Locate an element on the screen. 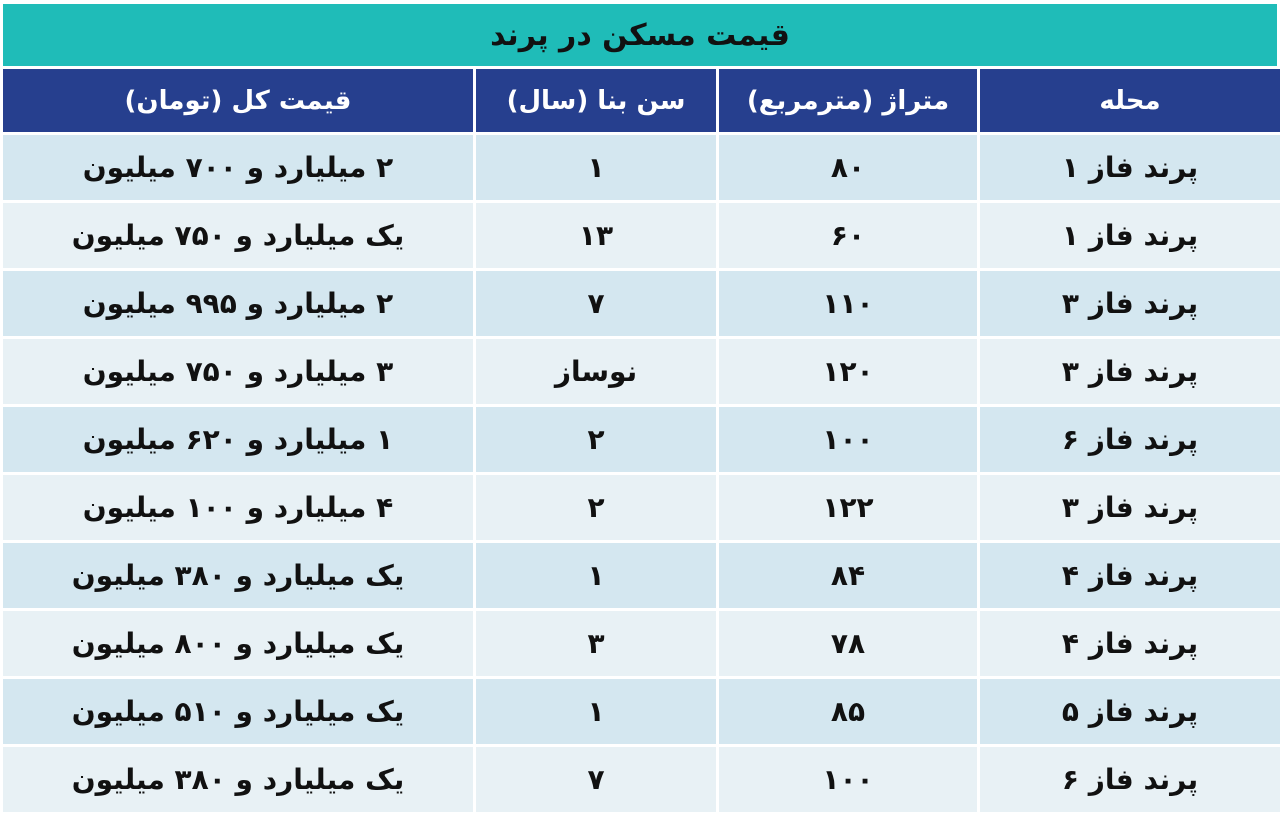 This screenshot has width=1280, height=826. table-row: پرند فاز ۳ ۱۲۰ نوساز ۳ میلیارد و ۷۵۰ میلیون is located at coordinates (641, 371).